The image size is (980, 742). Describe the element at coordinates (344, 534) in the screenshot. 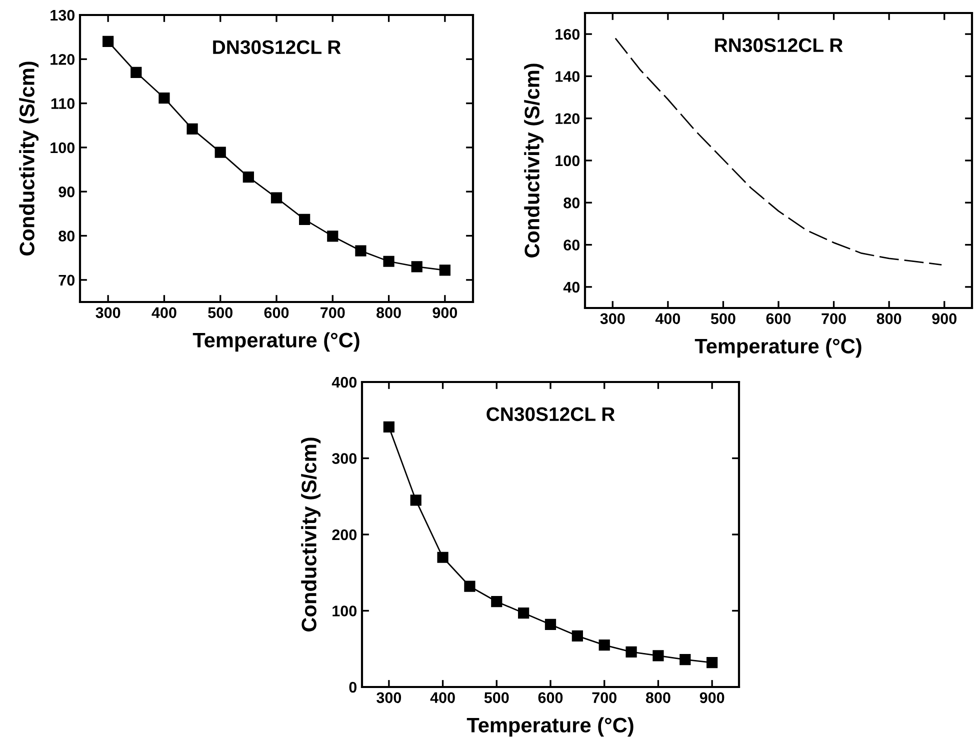

I see `y-tick-label: 200` at that location.